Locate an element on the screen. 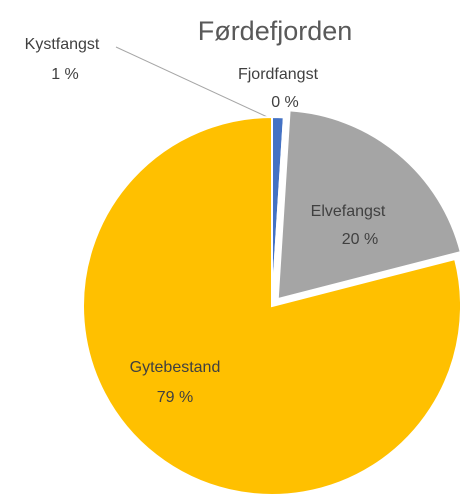 The width and height of the screenshot is (460, 496). chart-title: Førdefjorden is located at coordinates (275, 31).